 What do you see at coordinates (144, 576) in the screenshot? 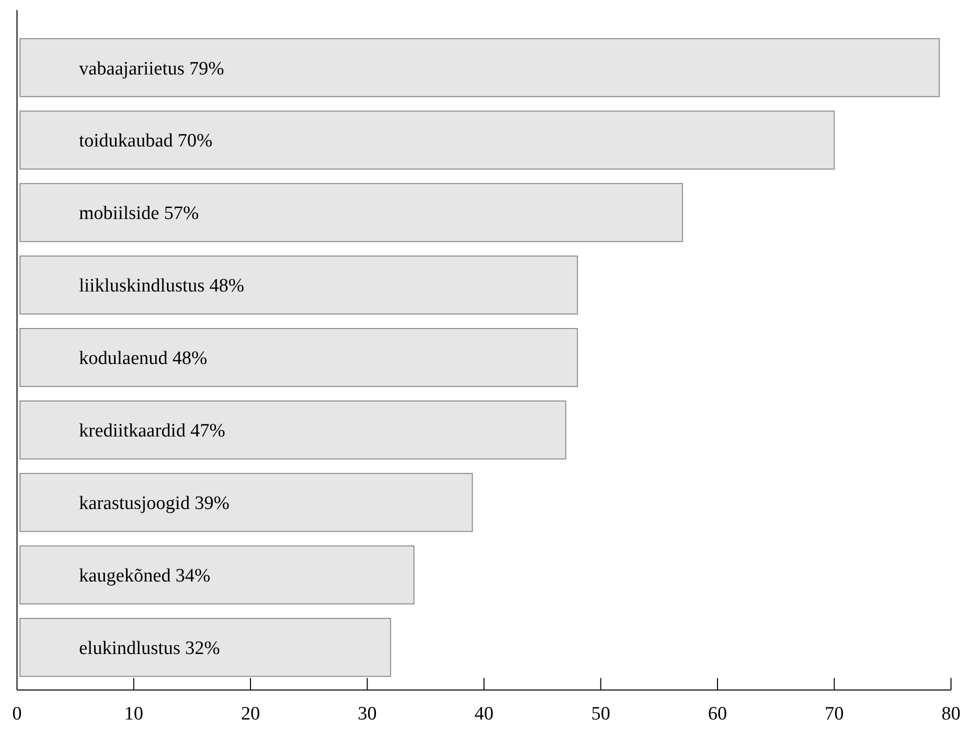
I see `category-label: kaugekõned 34%` at bounding box center [144, 576].